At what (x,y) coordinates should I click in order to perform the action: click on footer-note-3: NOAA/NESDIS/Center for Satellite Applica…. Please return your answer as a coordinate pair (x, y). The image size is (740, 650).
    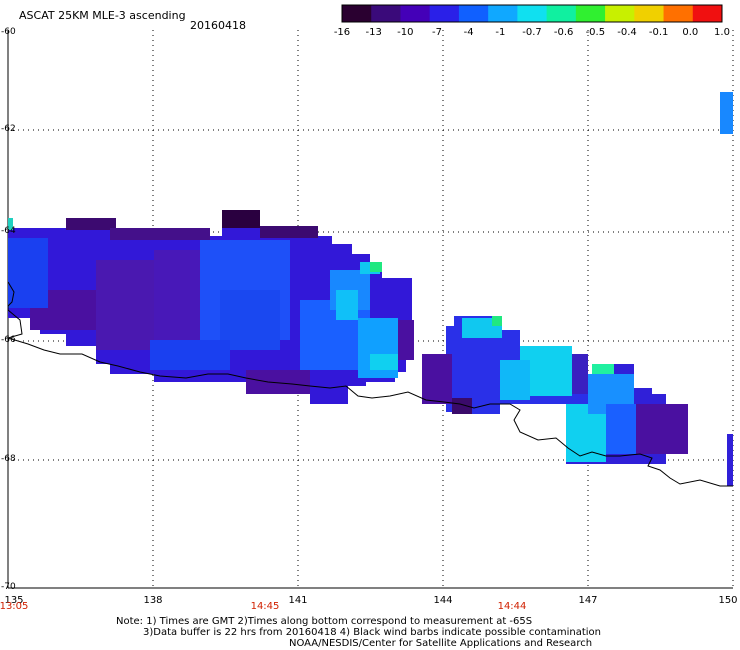
    Looking at the image, I should click on (441, 643).